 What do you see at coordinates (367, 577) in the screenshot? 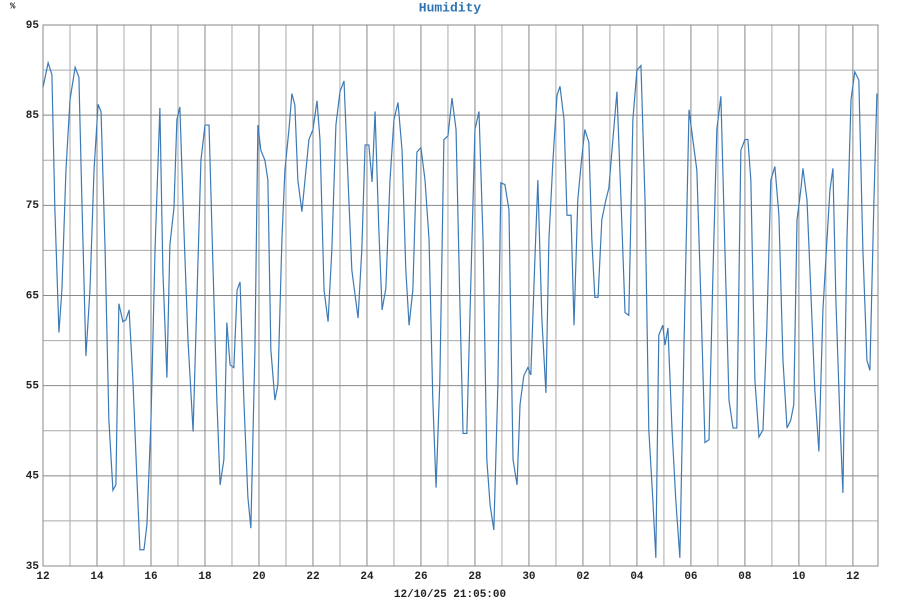
I see `x-tick-label: 24` at bounding box center [367, 577].